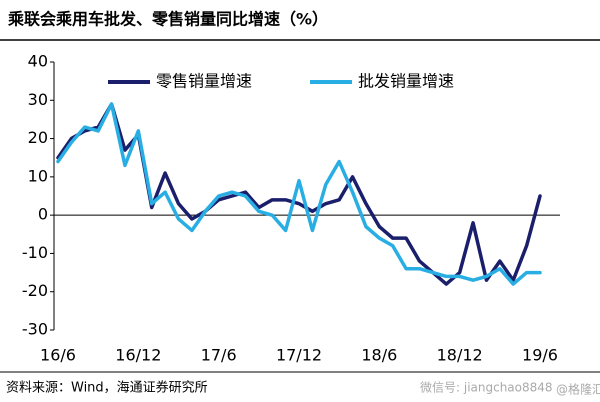 The image size is (600, 402). Describe the element at coordinates (219, 355) in the screenshot. I see `x-tick-label: 17/6` at that location.